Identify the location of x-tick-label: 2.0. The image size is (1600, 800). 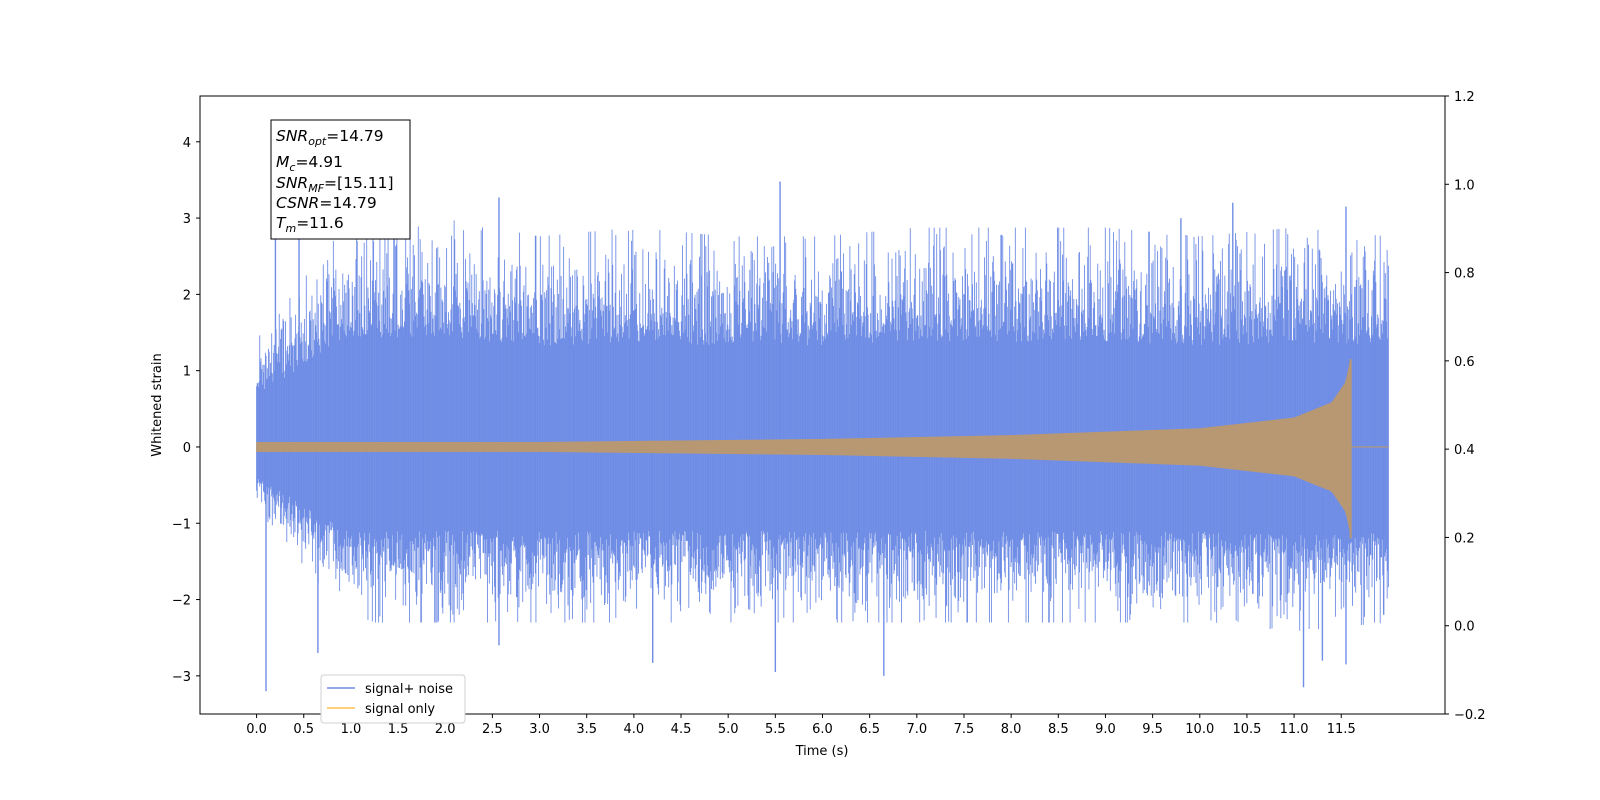
(445, 729).